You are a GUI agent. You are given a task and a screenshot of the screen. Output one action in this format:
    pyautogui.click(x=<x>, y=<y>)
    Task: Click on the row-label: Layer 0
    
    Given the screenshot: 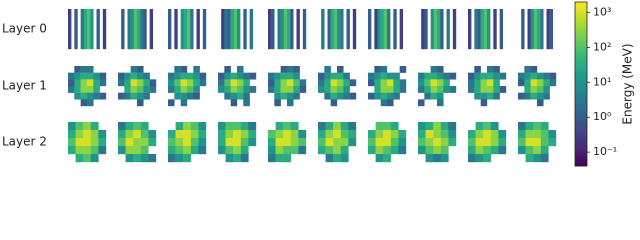 What is the action you would take?
    pyautogui.click(x=24, y=29)
    